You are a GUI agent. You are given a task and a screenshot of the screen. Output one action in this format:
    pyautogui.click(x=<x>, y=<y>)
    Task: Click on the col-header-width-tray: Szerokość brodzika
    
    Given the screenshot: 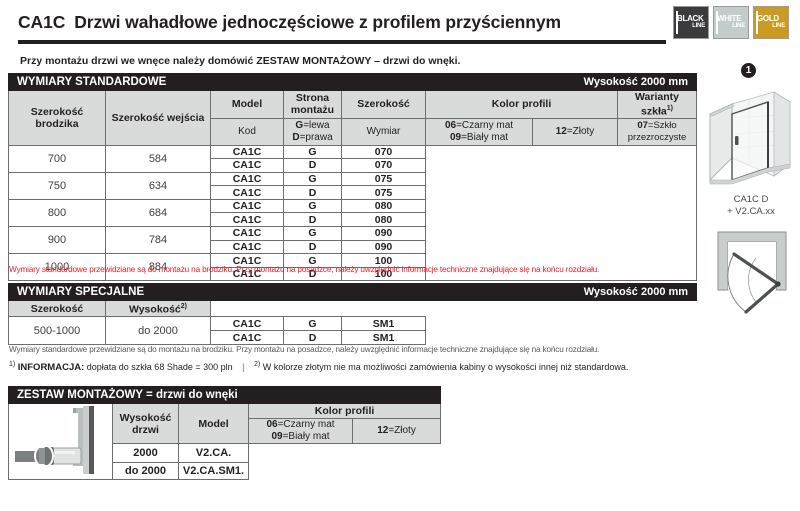 What is the action you would take?
    pyautogui.click(x=57, y=118)
    